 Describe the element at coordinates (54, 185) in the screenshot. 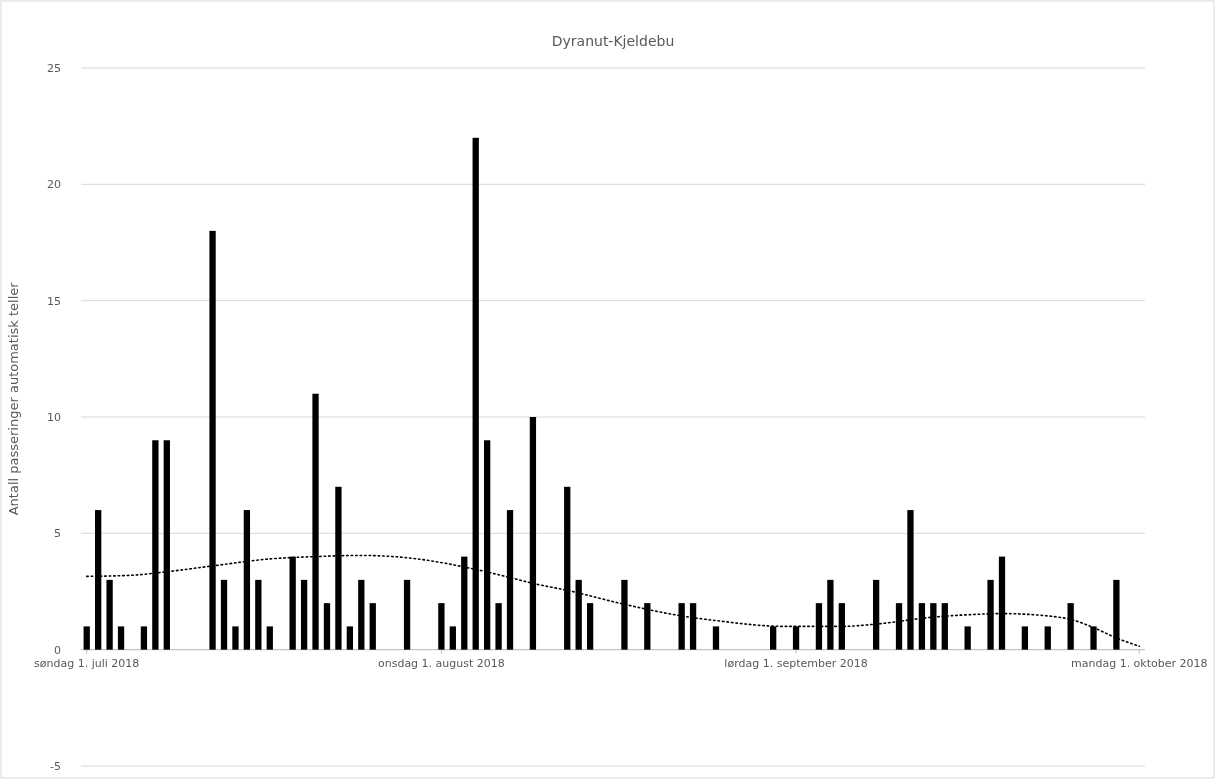

I see `y-tick-label: 20` at that location.